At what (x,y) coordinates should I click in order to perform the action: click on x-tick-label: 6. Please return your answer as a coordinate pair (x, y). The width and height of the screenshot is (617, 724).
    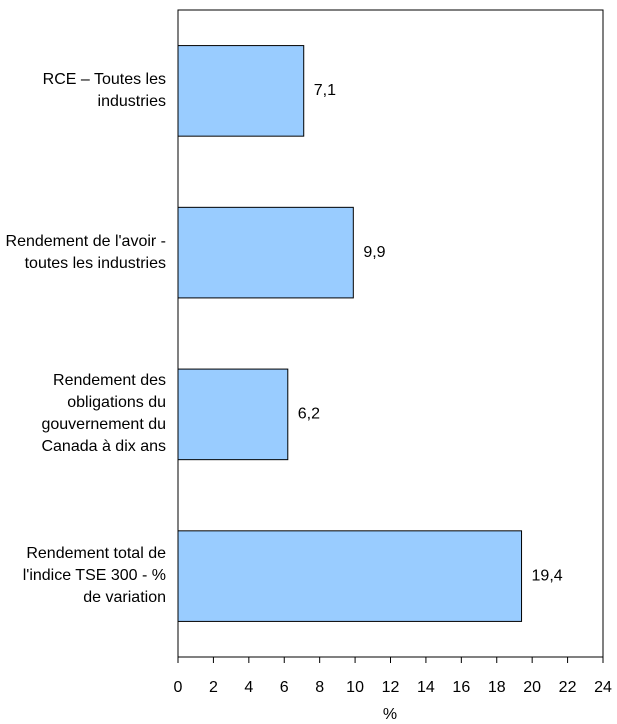
    Looking at the image, I should click on (284, 687).